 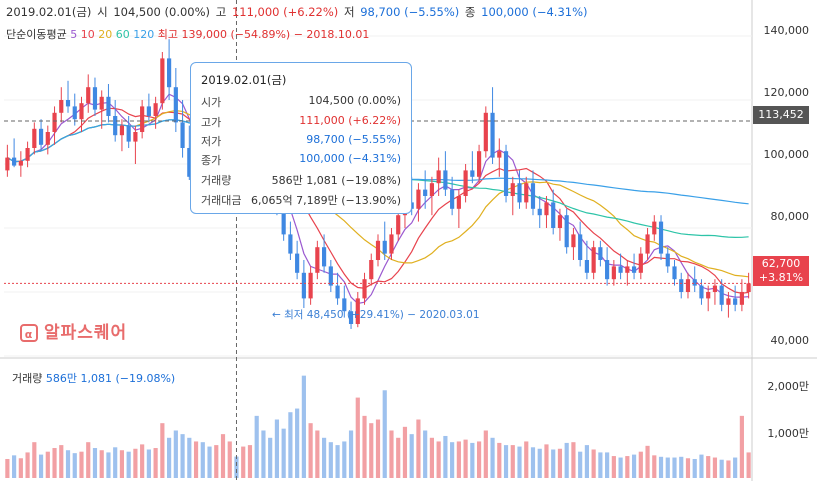 I want to click on all-time-high-note: 최고 139,000 (−54.89%) − 2018.10.01, so click(x=263, y=34).